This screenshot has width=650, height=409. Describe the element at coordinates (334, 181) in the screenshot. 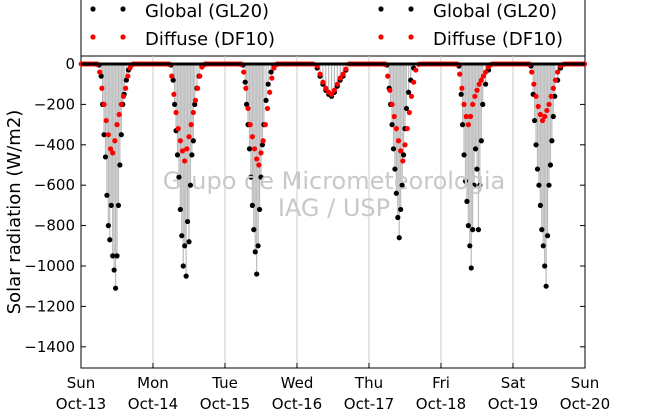

I see `watermark-line-1: Grupo de Micrometeorologia` at that location.